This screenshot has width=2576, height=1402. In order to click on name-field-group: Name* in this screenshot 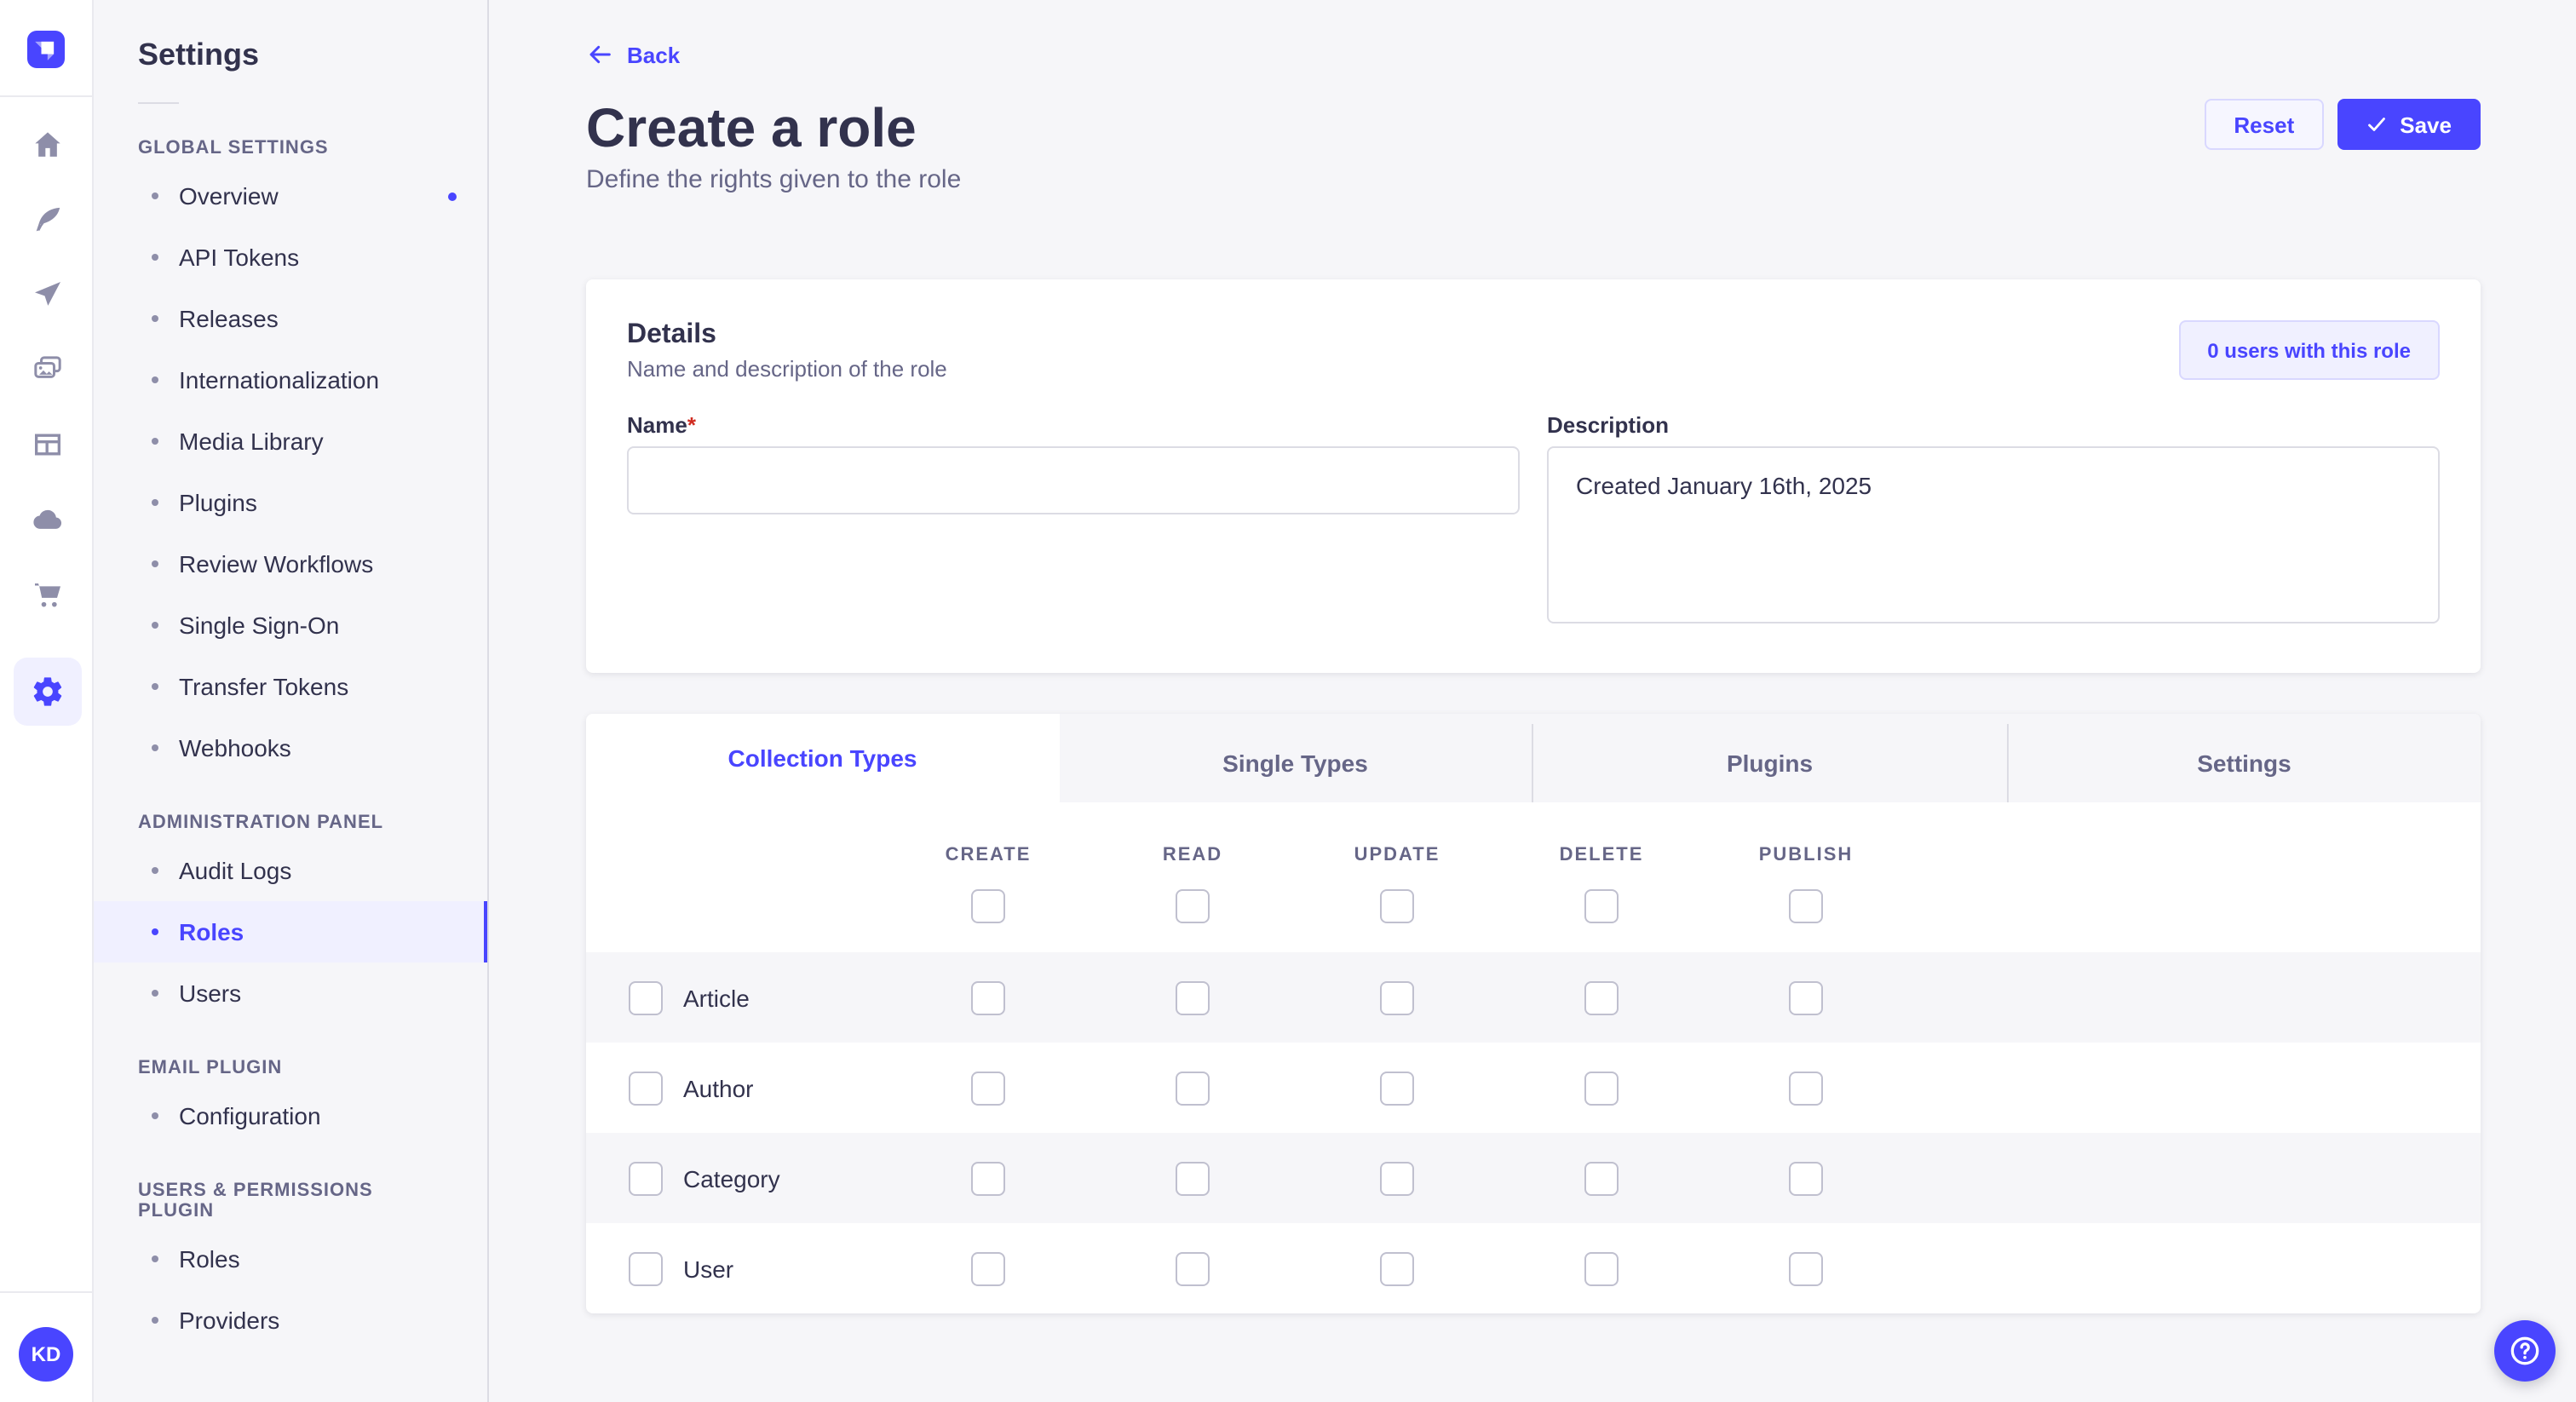, I will do `click(1074, 522)`.